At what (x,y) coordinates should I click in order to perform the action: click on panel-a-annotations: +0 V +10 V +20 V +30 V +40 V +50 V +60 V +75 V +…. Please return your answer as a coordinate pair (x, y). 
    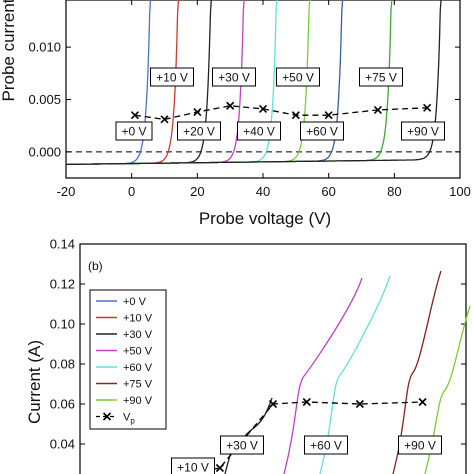
    Looking at the image, I should click on (280, 104).